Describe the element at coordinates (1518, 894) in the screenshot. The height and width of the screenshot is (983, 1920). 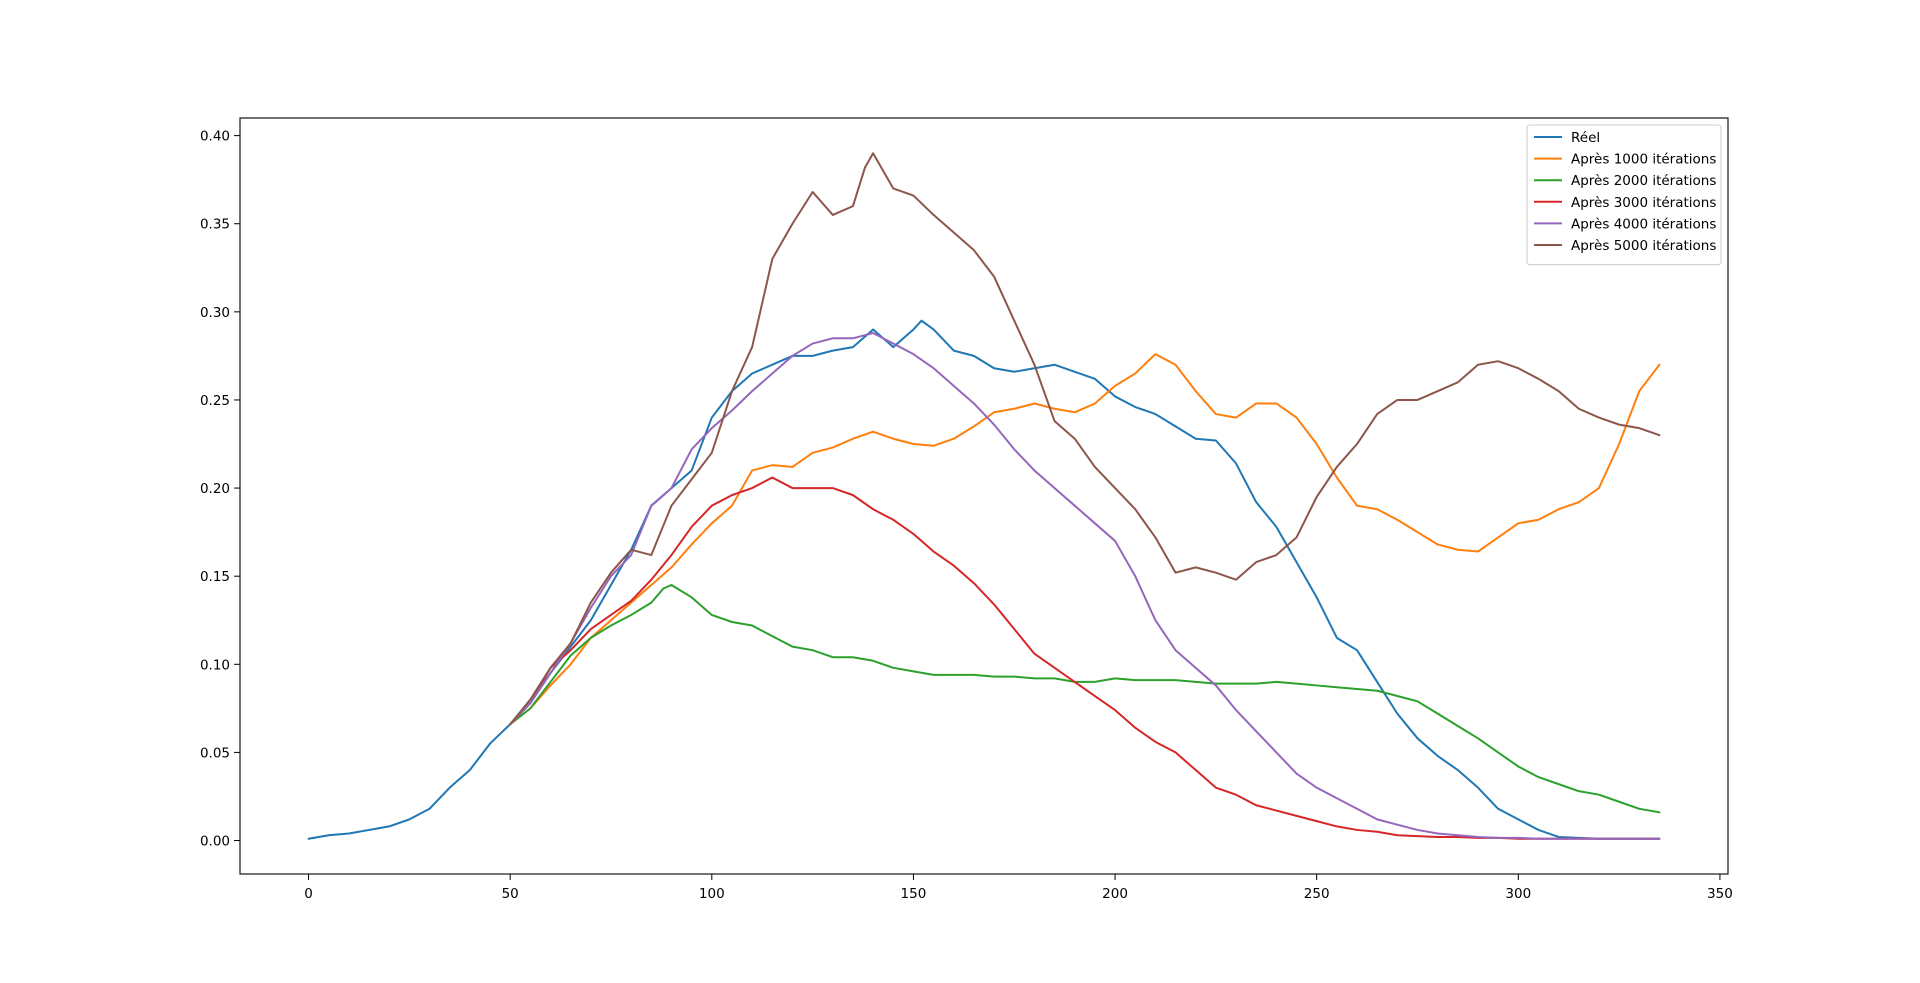
I see `x-tick-label: 300` at that location.